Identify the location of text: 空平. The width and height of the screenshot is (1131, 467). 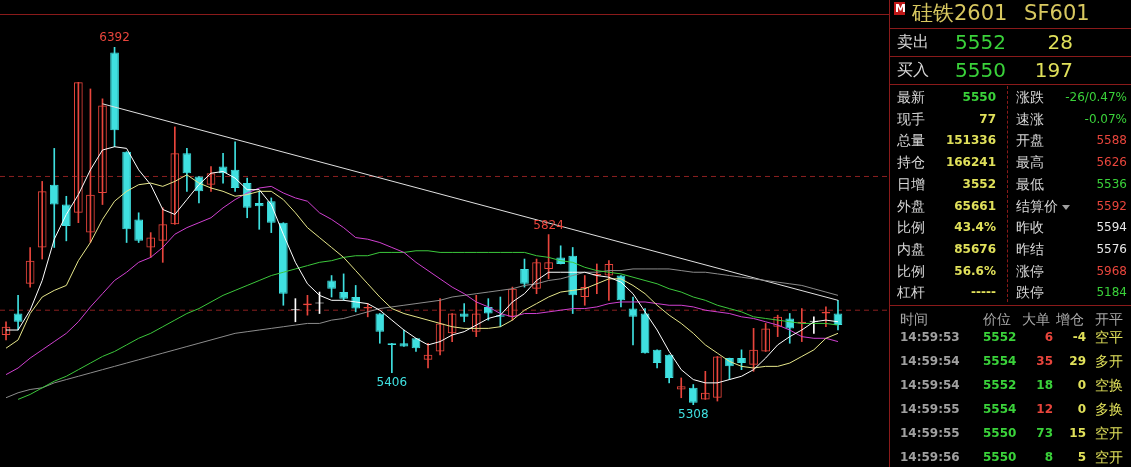
(1109, 337).